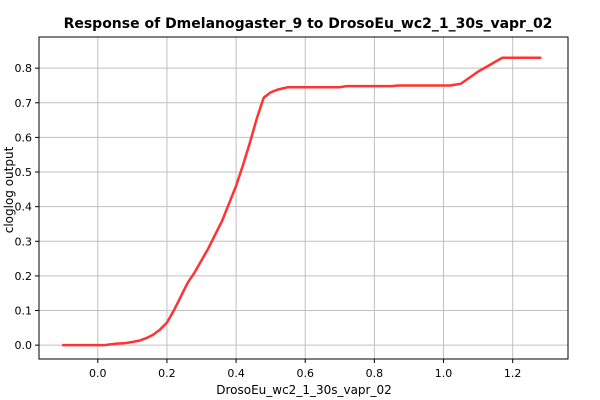  Describe the element at coordinates (24, 311) in the screenshot. I see `y-tick-label: 0.1` at that location.